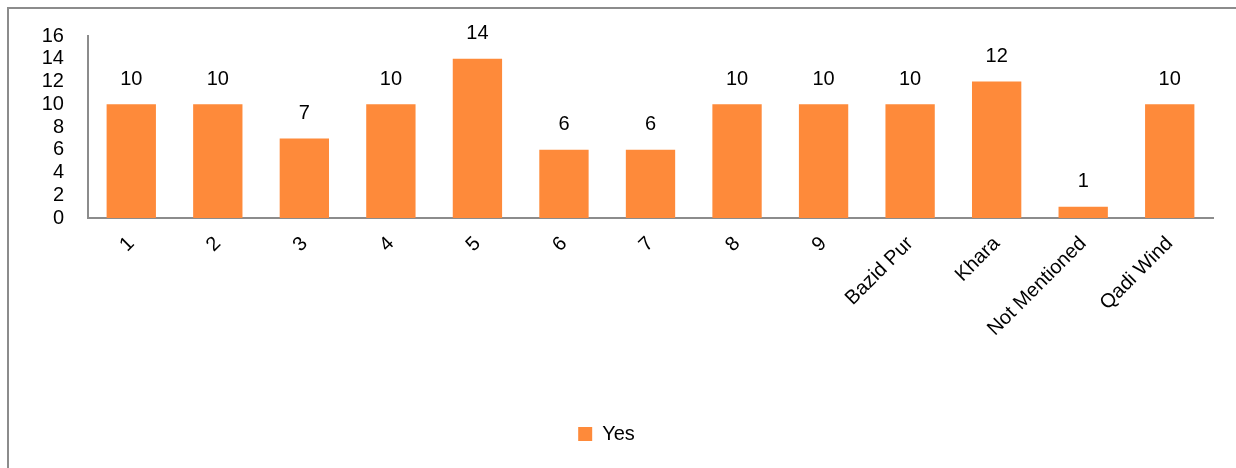 This screenshot has width=1236, height=468. What do you see at coordinates (818, 243) in the screenshot?
I see `x-tick-label: 9` at bounding box center [818, 243].